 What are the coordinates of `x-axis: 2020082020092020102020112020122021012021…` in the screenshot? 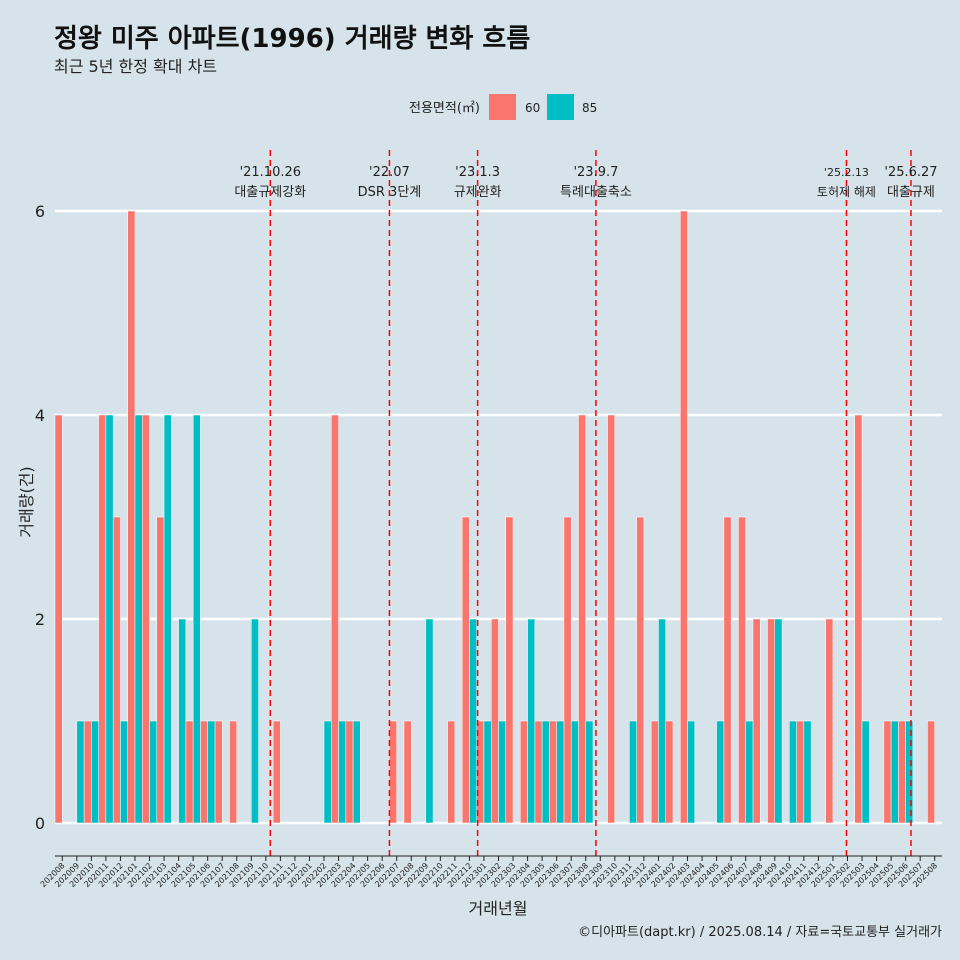 It's located at (490, 872).